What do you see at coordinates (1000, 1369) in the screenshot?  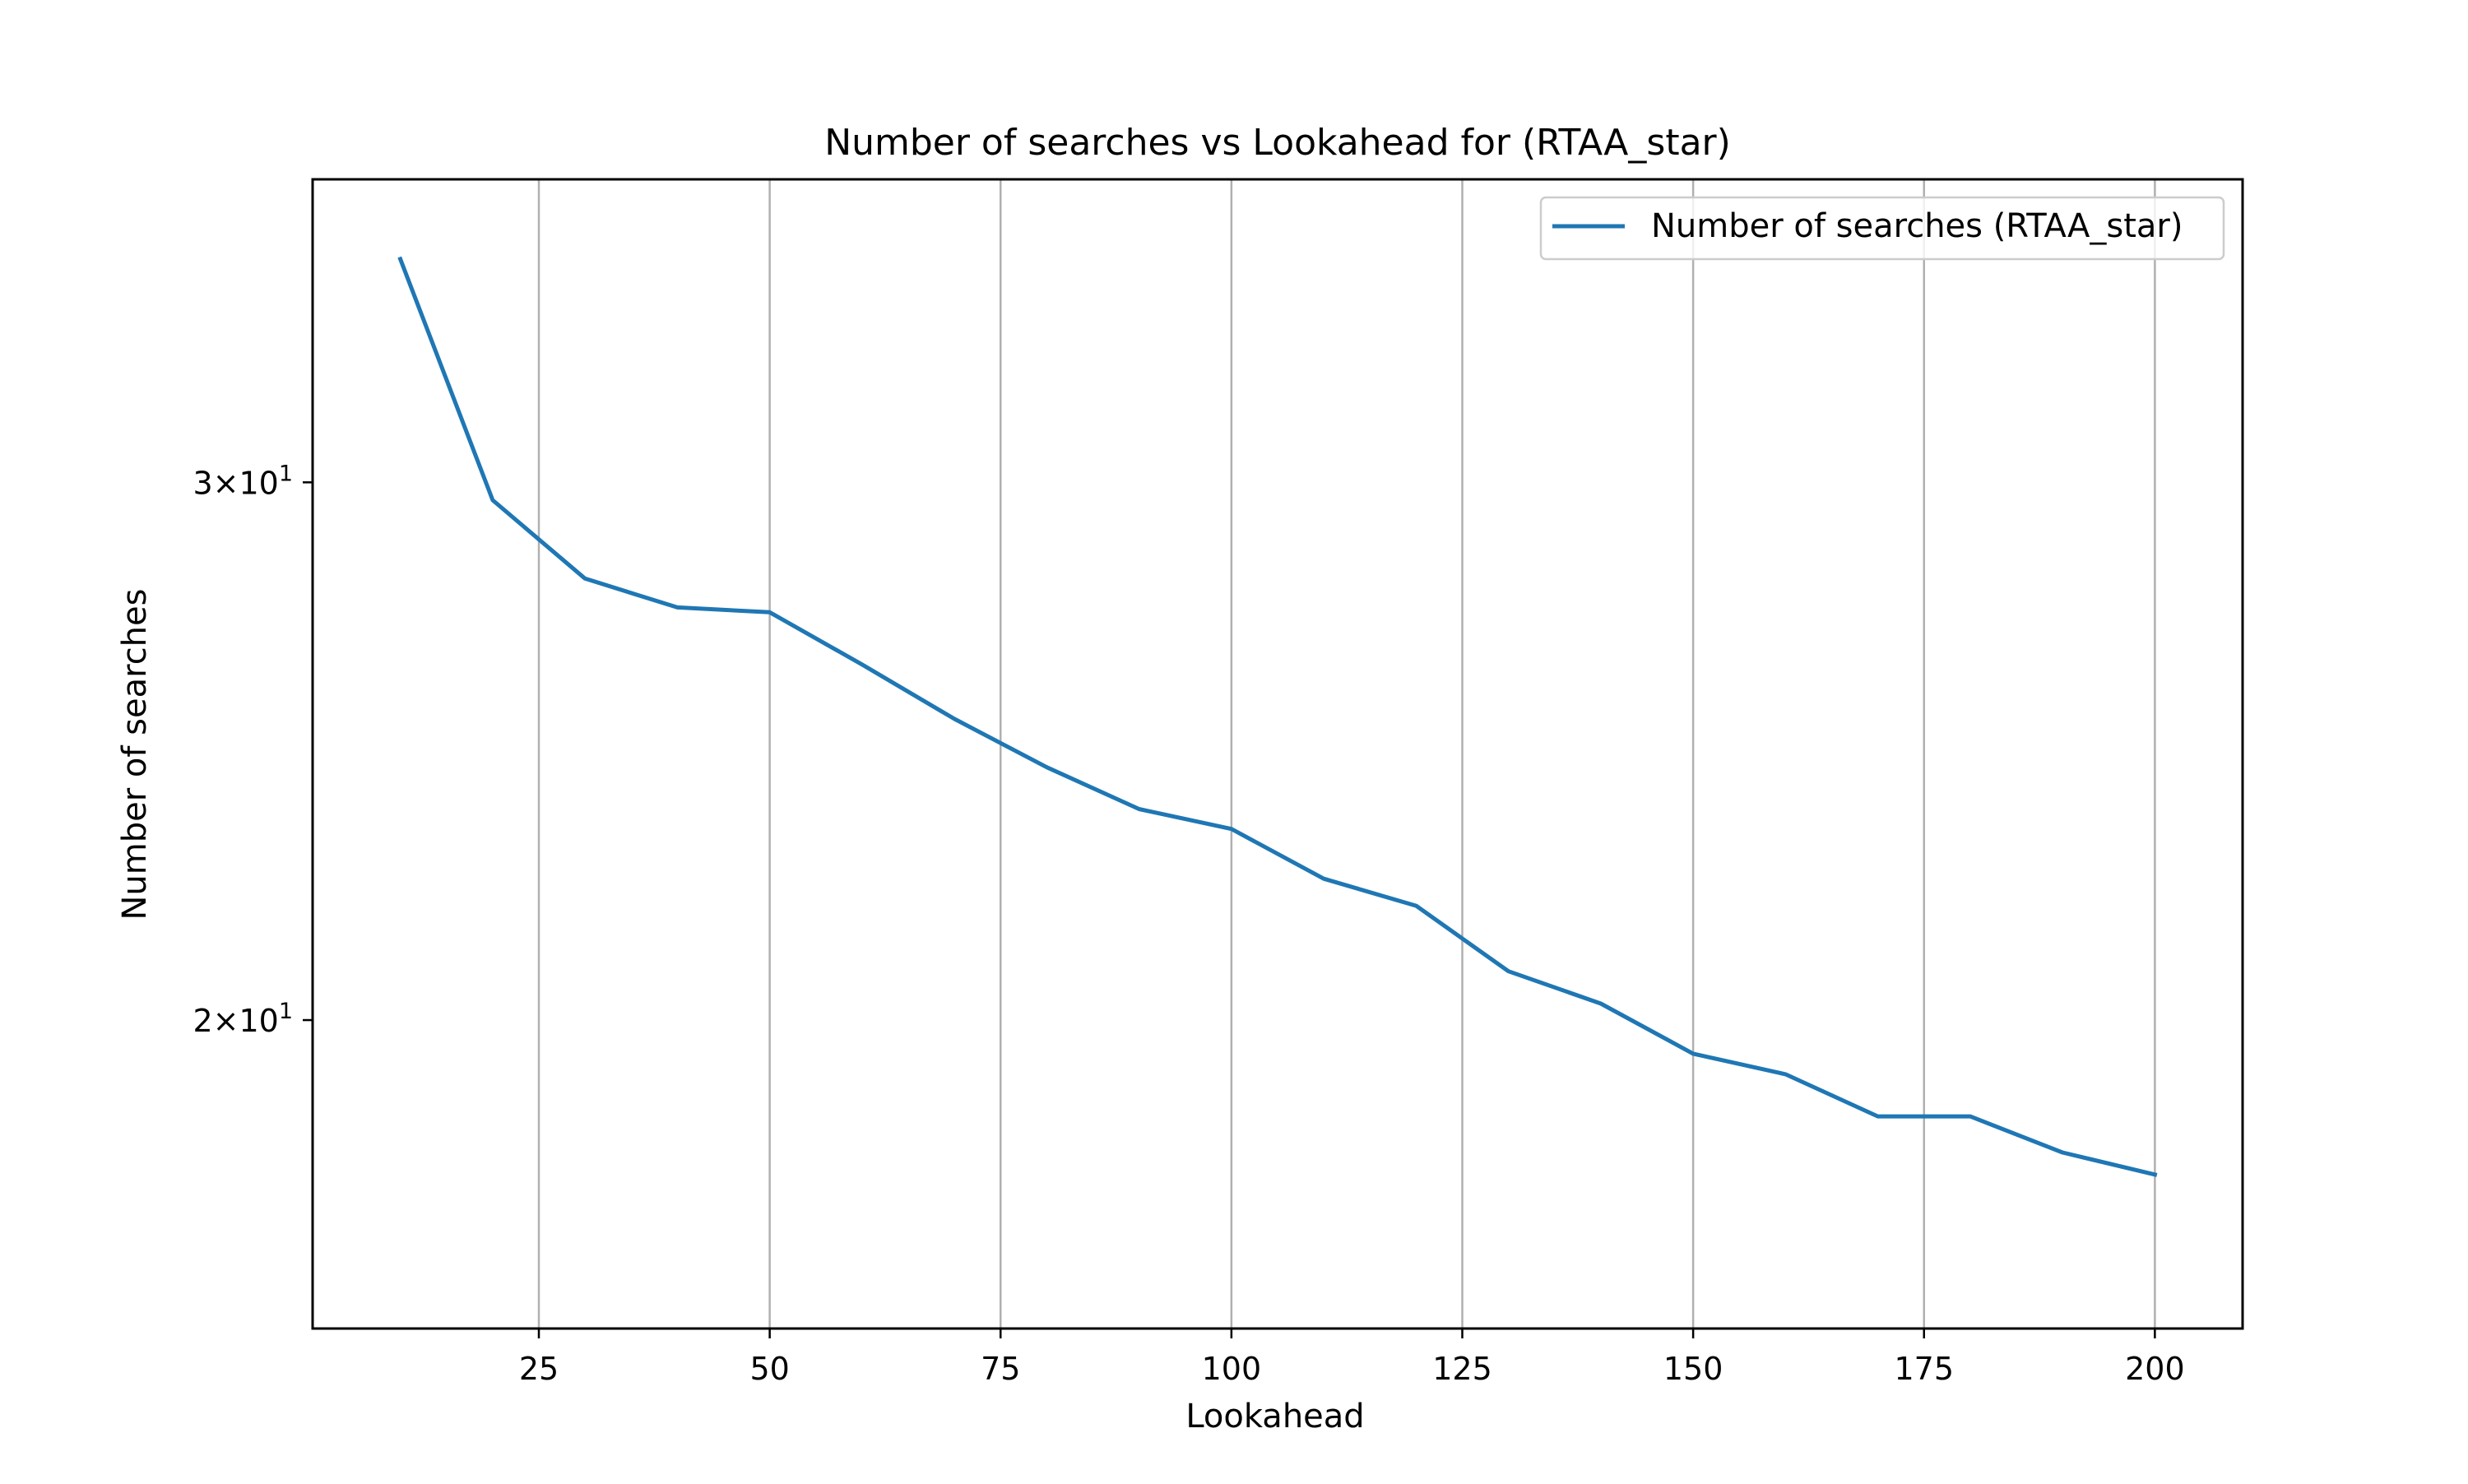 I see `x-tick-label: 75` at bounding box center [1000, 1369].